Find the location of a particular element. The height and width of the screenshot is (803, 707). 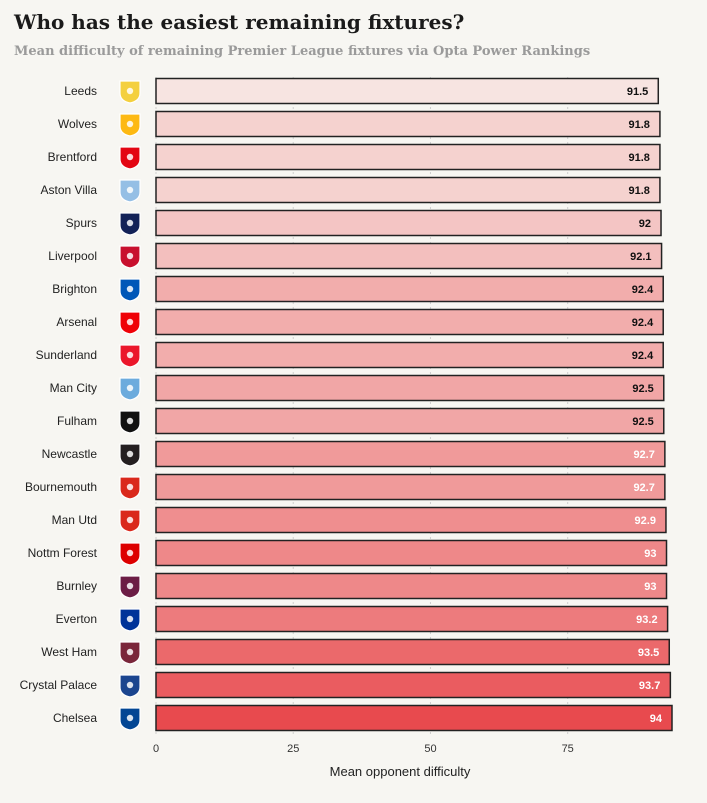

value-label: 93.2 is located at coordinates (646, 620).